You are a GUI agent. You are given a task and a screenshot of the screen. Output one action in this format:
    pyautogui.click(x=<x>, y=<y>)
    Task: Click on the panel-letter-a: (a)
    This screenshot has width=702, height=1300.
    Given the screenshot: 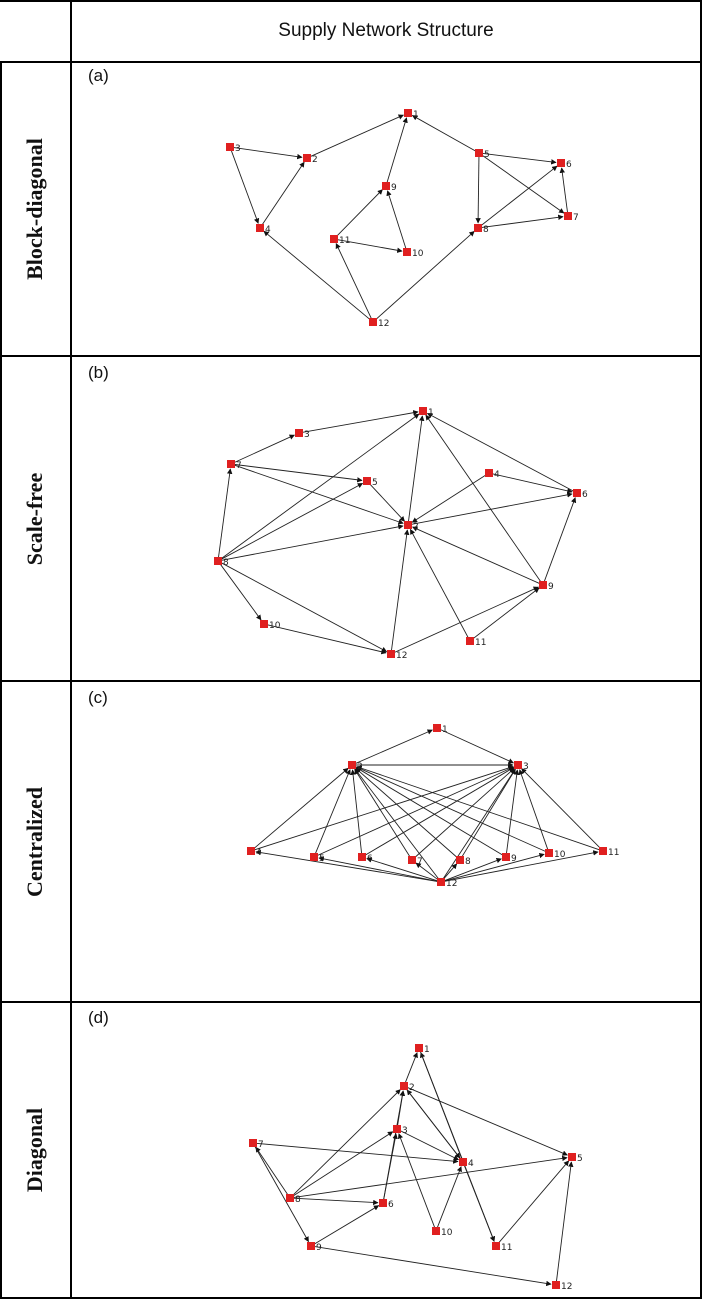 What is the action you would take?
    pyautogui.click(x=98, y=75)
    